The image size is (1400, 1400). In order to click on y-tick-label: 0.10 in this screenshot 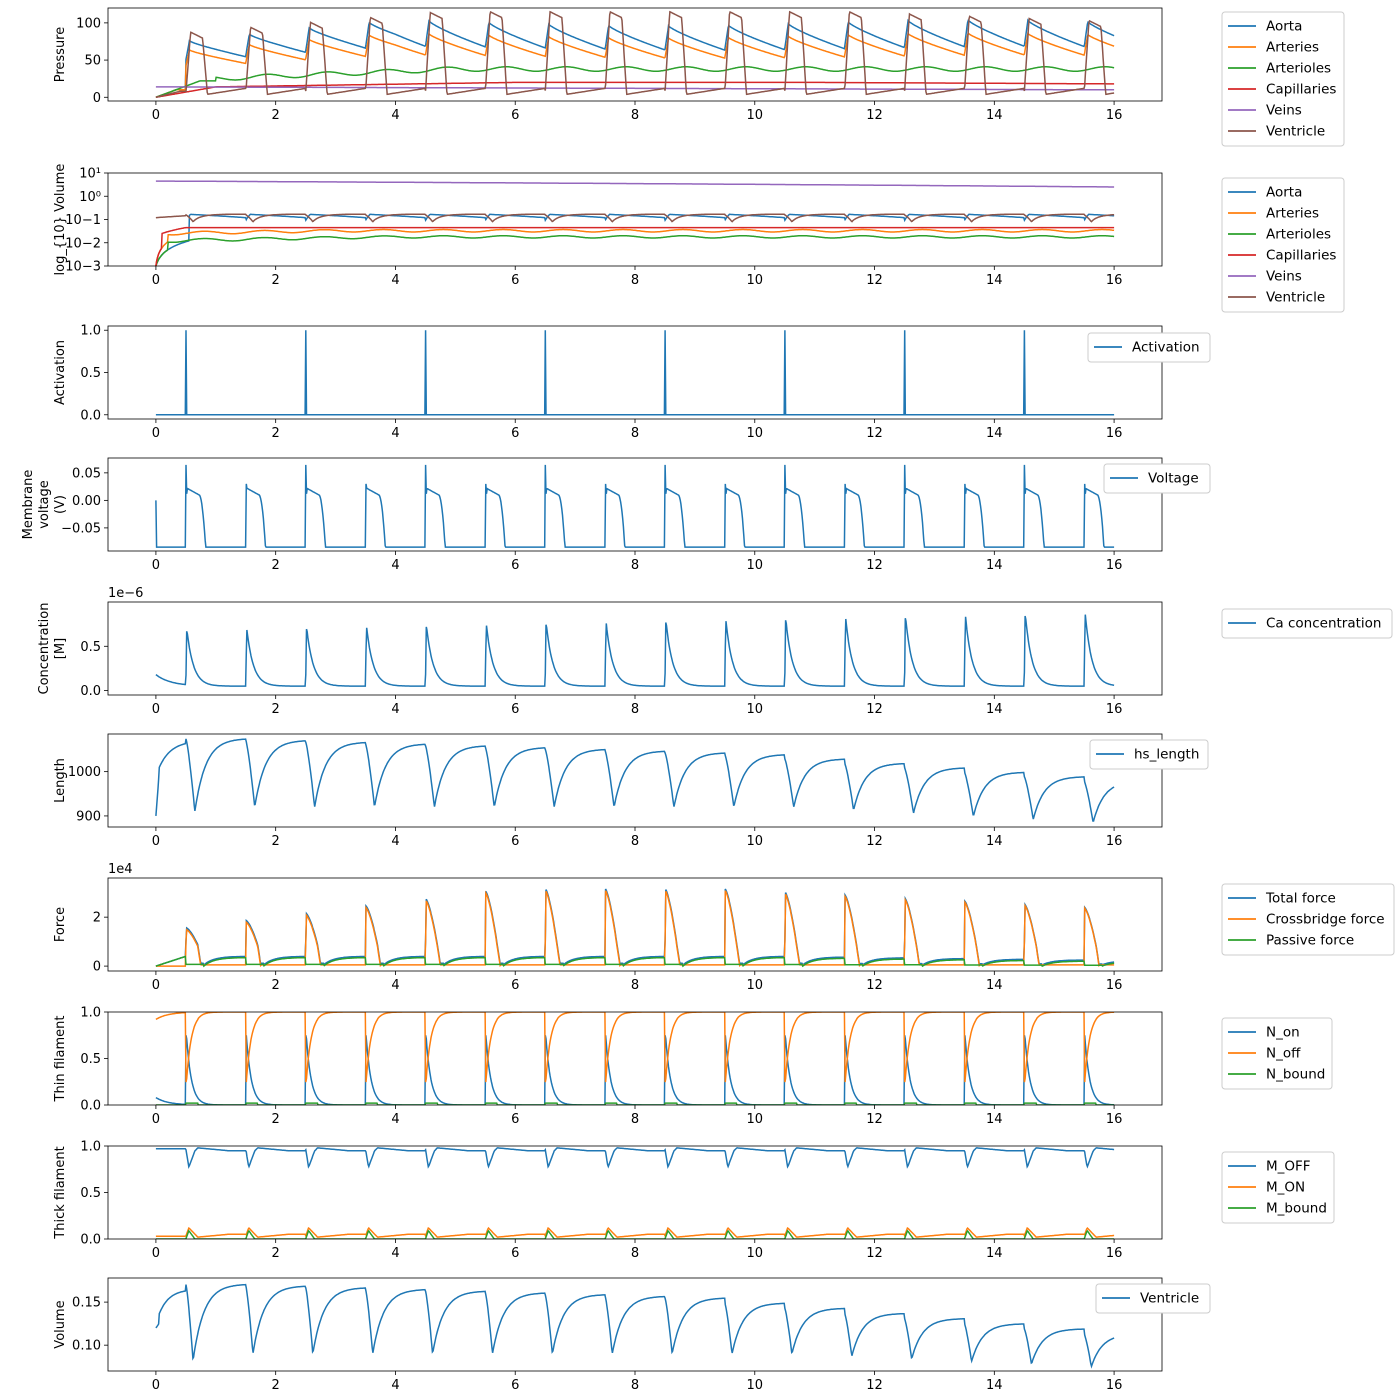, I will do `click(86, 1346)`.